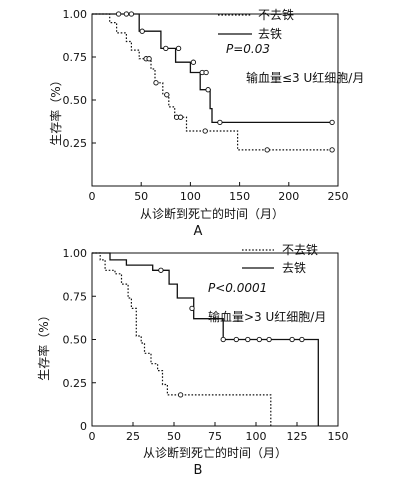 This screenshot has height=486, width=404. I want to click on panel-b-y-axis-title: 生存率（%）, so click(43, 344).